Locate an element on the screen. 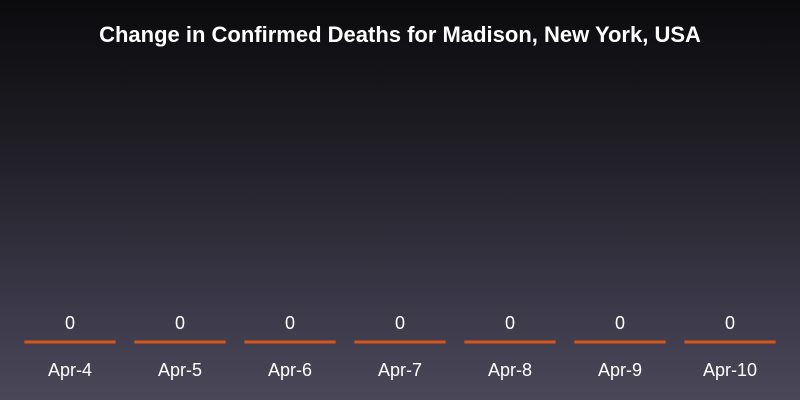 The width and height of the screenshot is (800, 400). x-axis-tick-labels: Apr-4 Apr-5 Apr-6 Apr-7 Apr-8 Apr-9 Apr-10 is located at coordinates (402, 370).